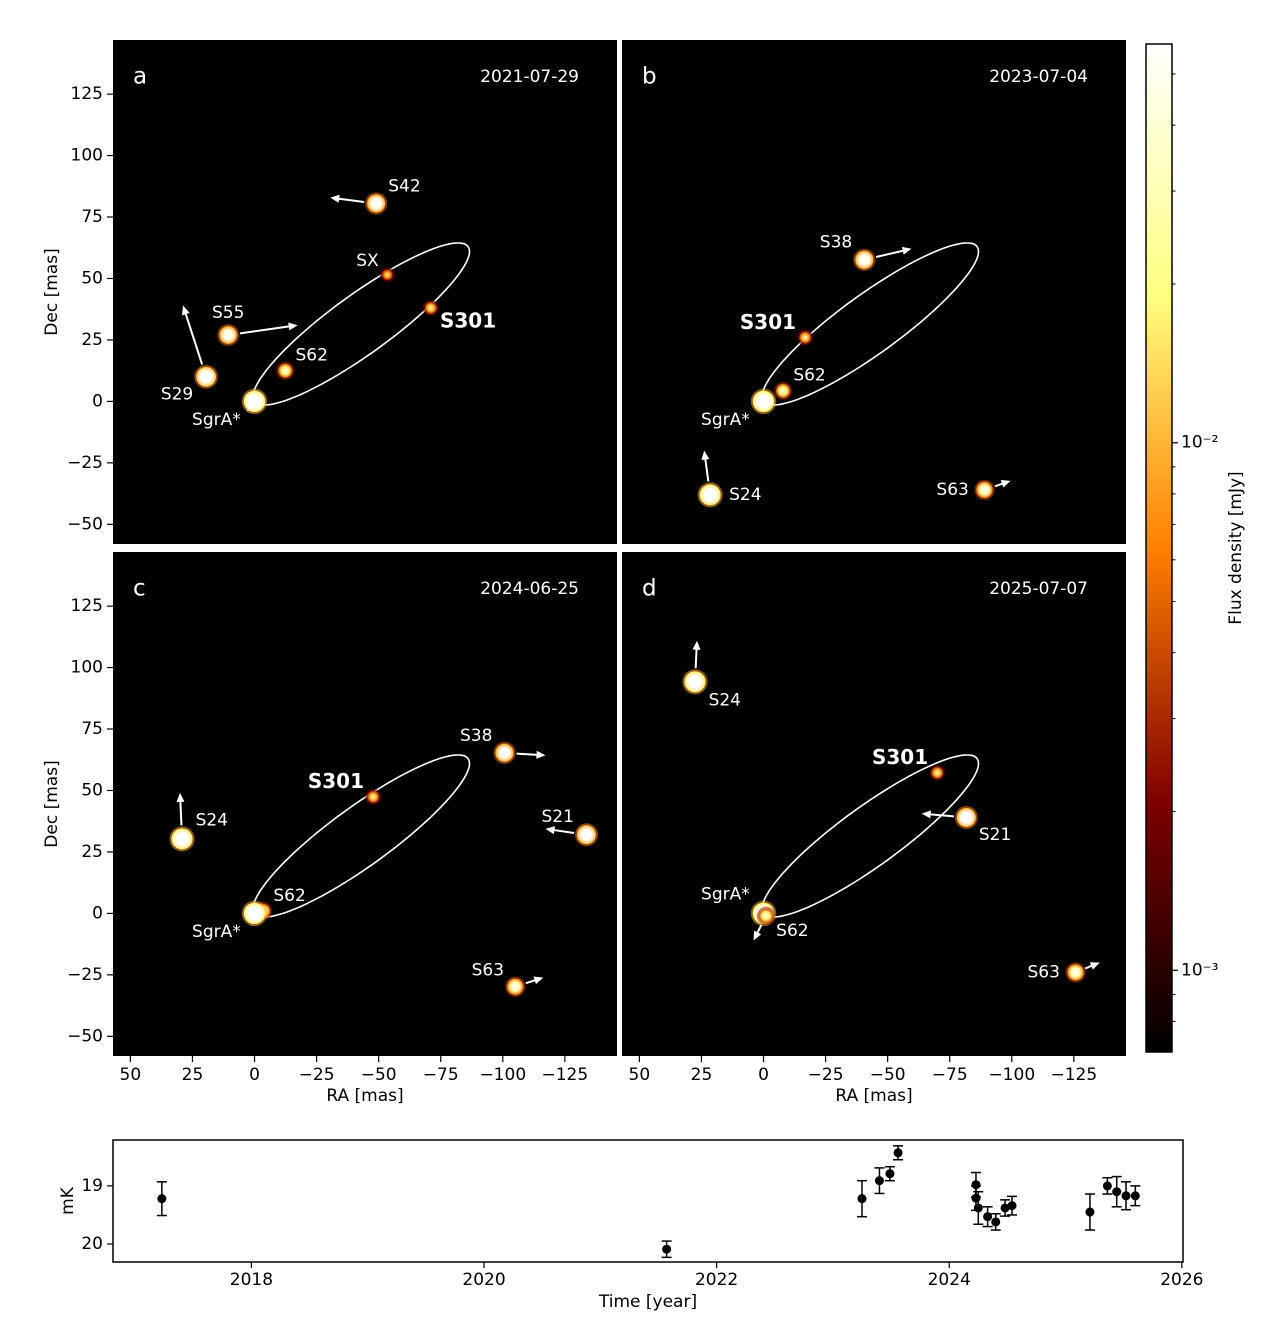 Image resolution: width=1280 pixels, height=1324 pixels. What do you see at coordinates (92, 790) in the screenshot?
I see `y-tick-label: 50` at bounding box center [92, 790].